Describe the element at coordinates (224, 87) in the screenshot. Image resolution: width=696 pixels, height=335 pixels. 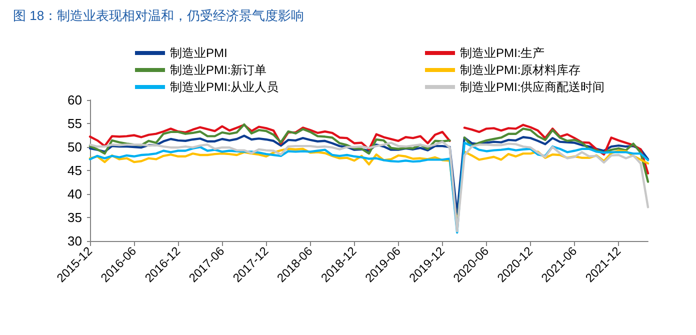
I see `legend-label: 制造业PMI:从业人员` at that location.